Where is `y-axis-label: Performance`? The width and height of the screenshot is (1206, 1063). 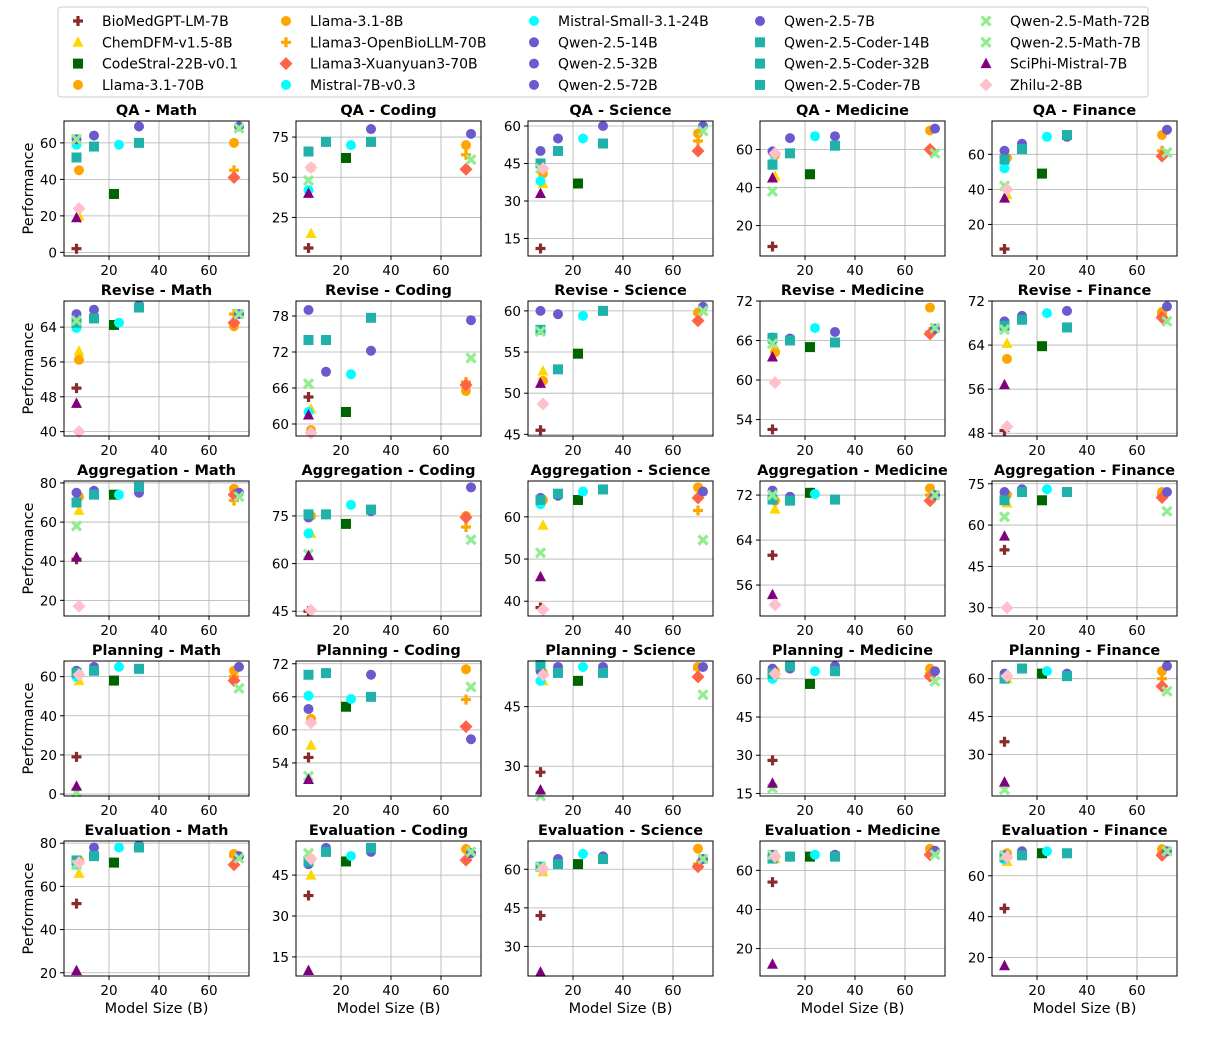
y-axis-label: Performance is located at coordinates (29, 908).